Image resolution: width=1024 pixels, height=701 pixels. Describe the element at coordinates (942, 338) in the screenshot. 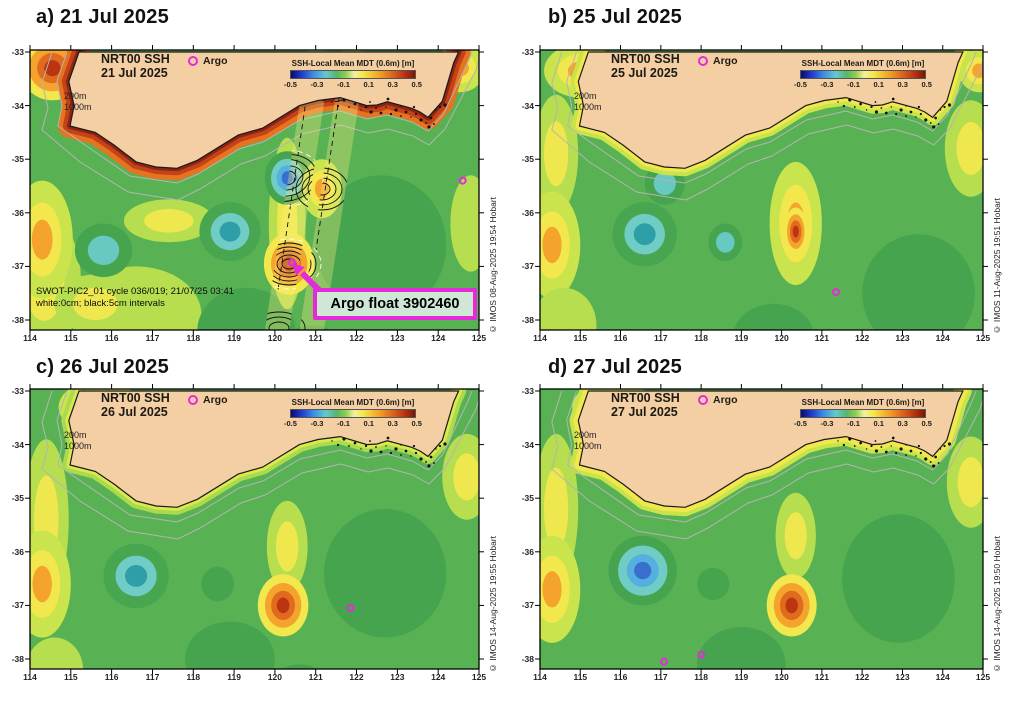

I see `x-tick-label: 124` at that location.